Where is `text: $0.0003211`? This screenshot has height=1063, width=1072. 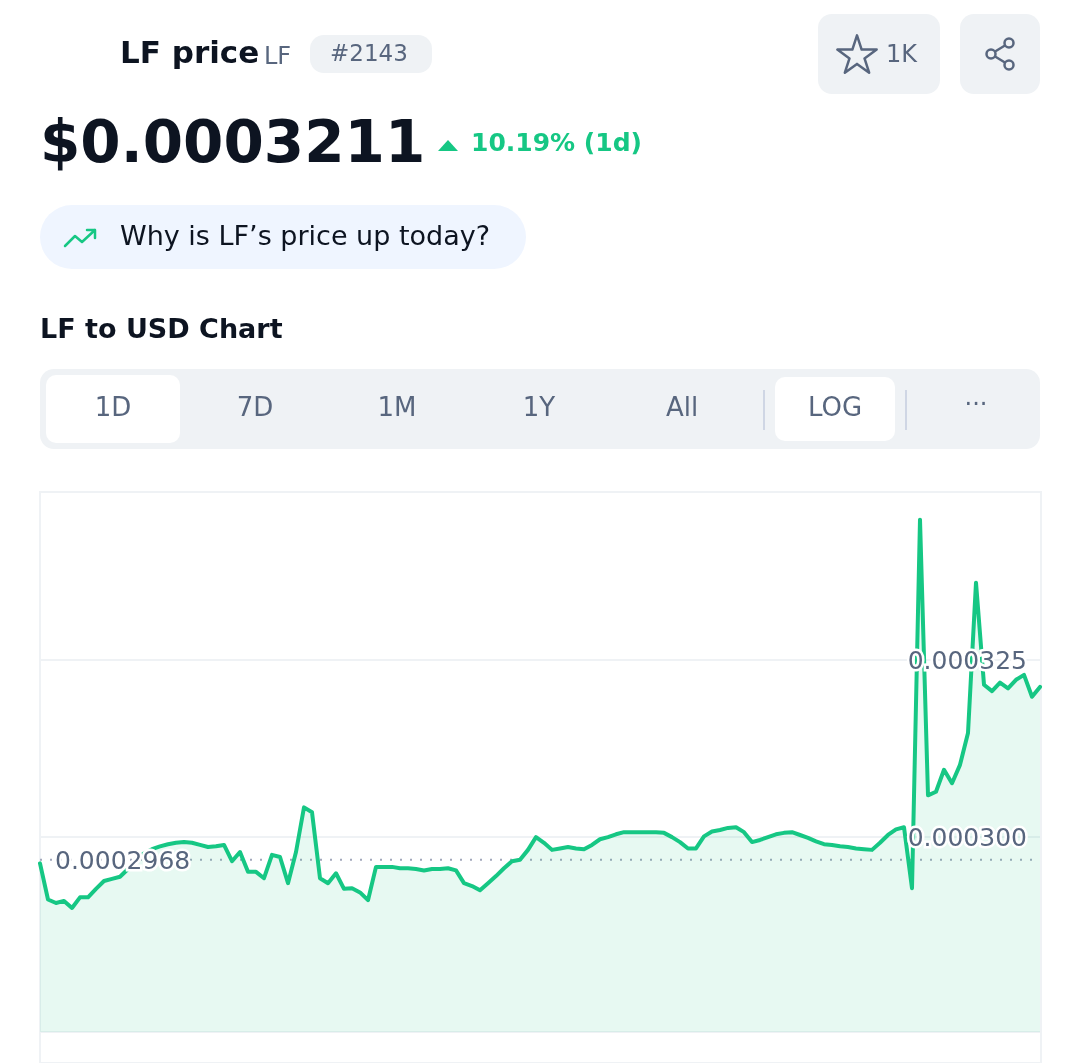 text: $0.0003211 is located at coordinates (233, 142).